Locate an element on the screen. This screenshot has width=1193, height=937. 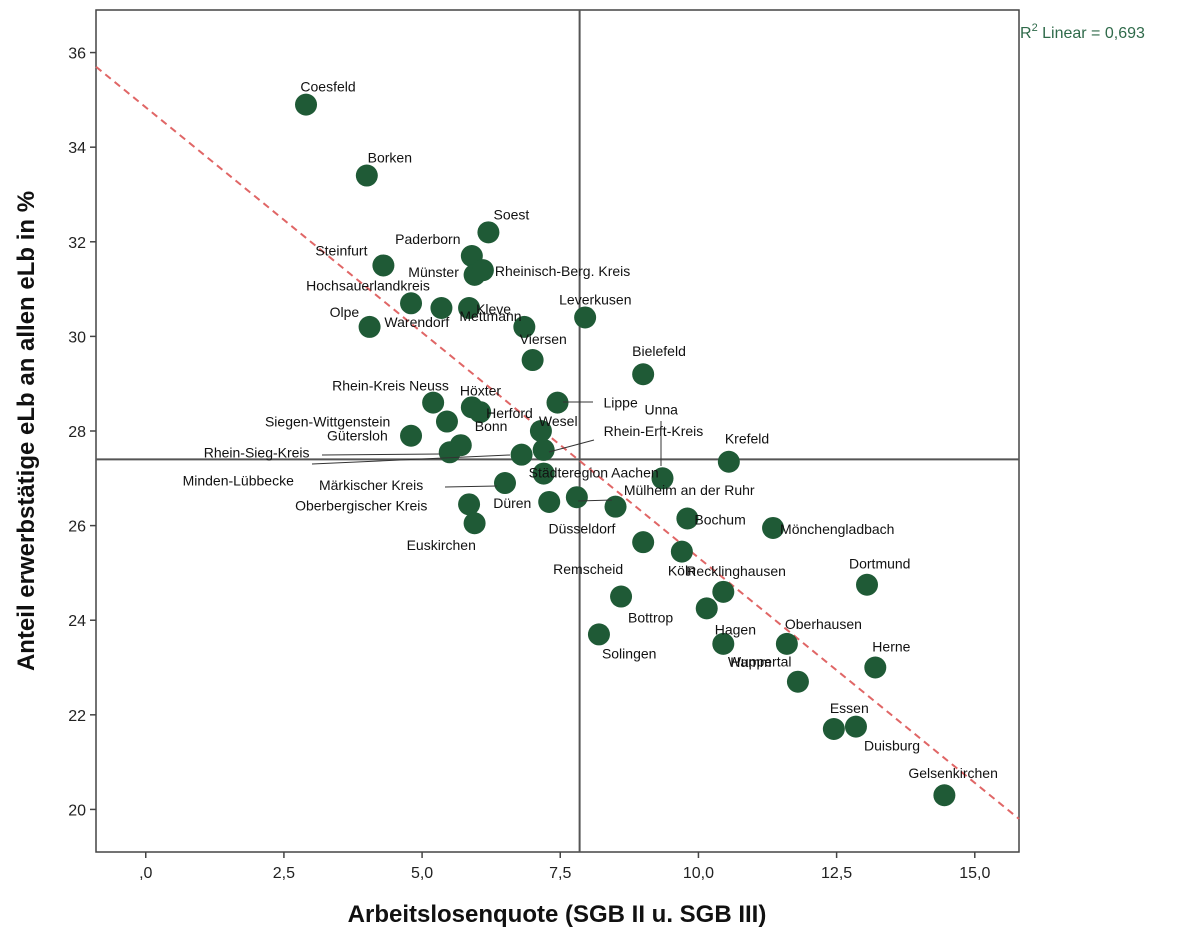
data-label: Wuppertal is located at coordinates (760, 662).